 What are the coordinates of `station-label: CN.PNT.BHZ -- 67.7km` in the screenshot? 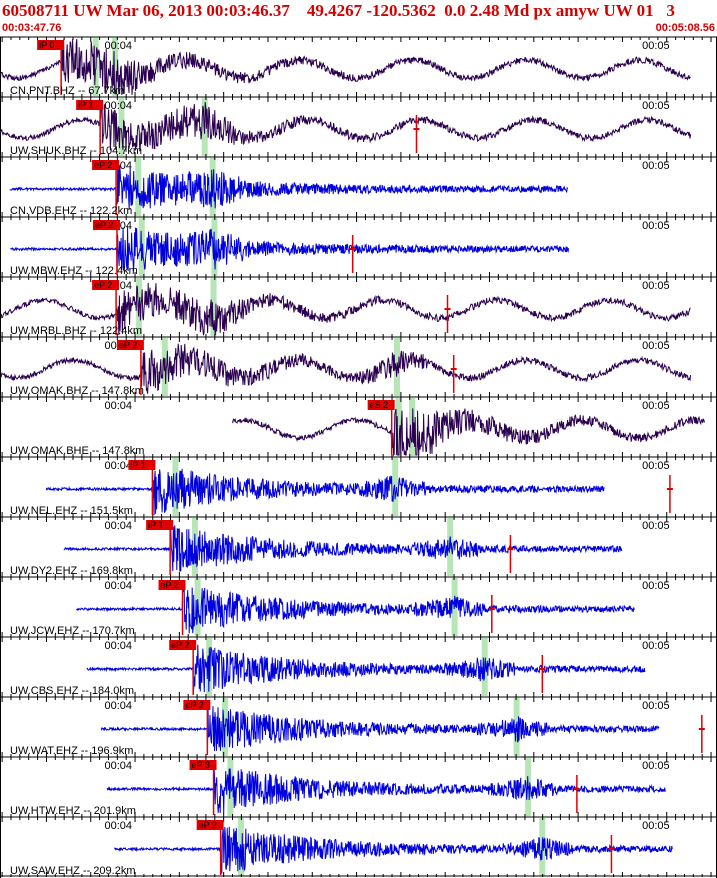 It's located at (67, 91).